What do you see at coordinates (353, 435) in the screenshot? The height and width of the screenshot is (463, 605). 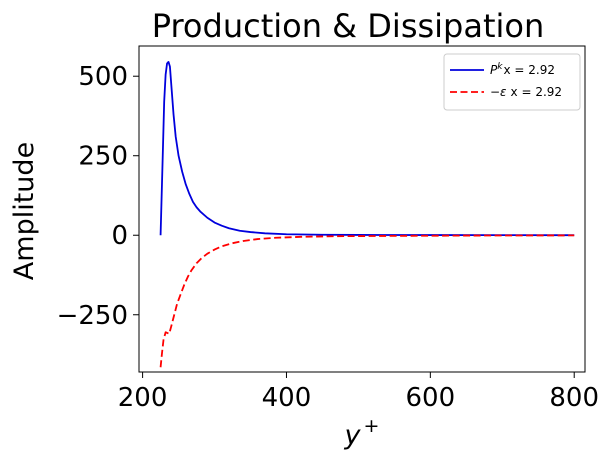 I see `x-axis-label-main: y` at bounding box center [353, 435].